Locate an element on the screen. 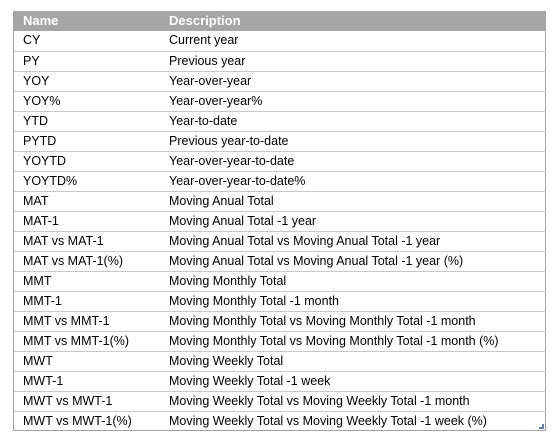 The width and height of the screenshot is (558, 438). cell-description: Moving Monthly Total is located at coordinates (353, 281).